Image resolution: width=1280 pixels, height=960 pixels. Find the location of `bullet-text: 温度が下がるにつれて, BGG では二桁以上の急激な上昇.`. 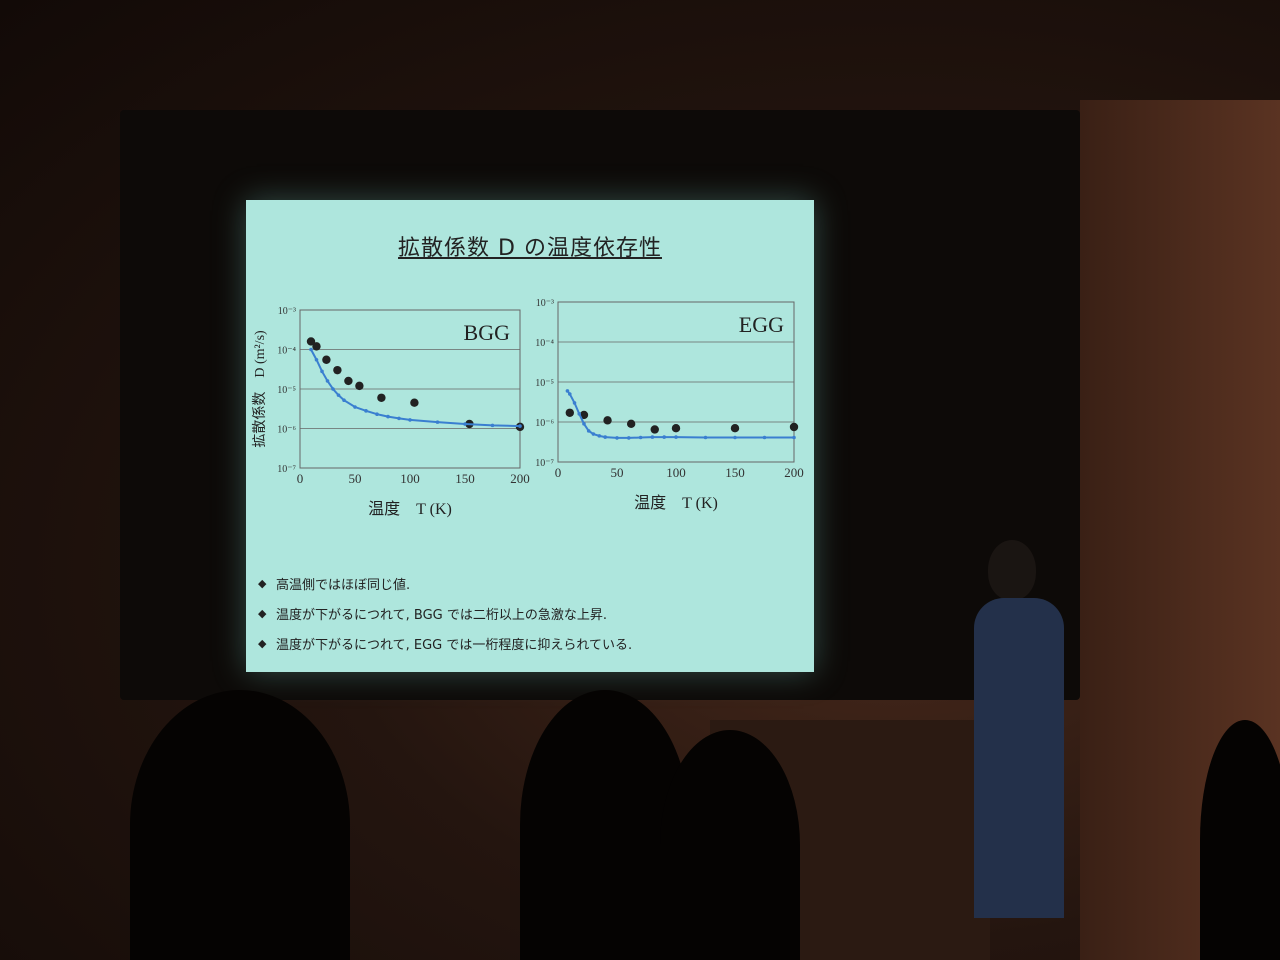

bullet-text: 温度が下がるにつれて, BGG では二桁以上の急激な上昇. is located at coordinates (441, 615).